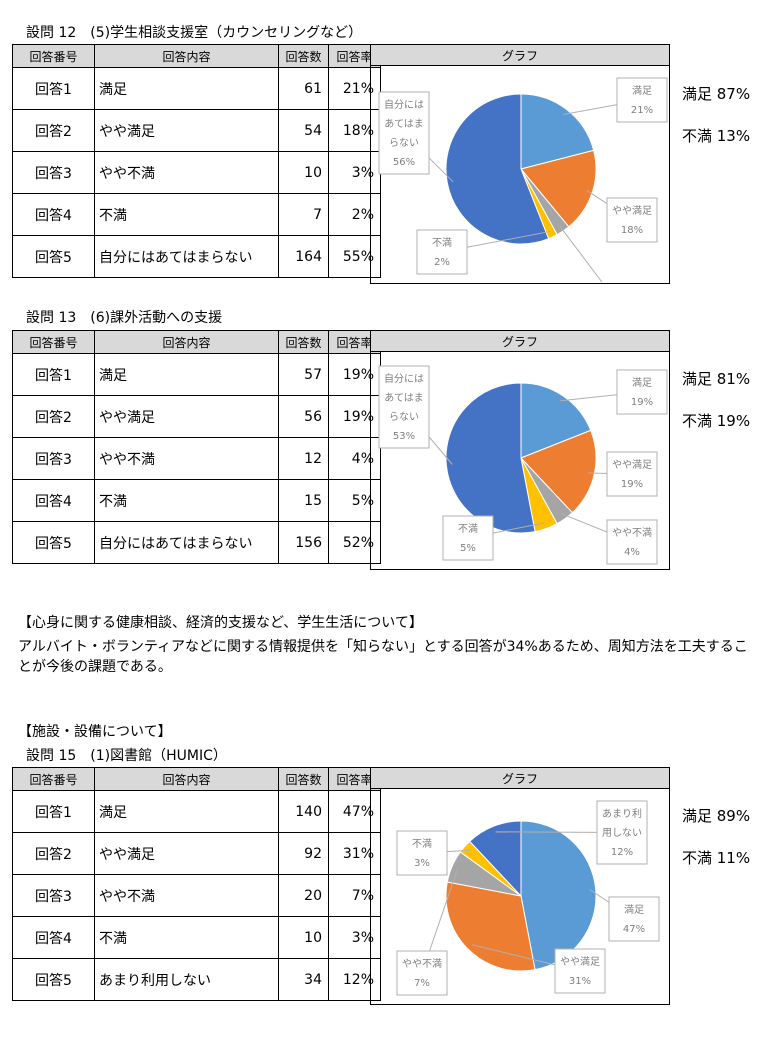 The width and height of the screenshot is (775, 1049). What do you see at coordinates (303, 500) in the screenshot?
I see `answer-count: 15` at bounding box center [303, 500].